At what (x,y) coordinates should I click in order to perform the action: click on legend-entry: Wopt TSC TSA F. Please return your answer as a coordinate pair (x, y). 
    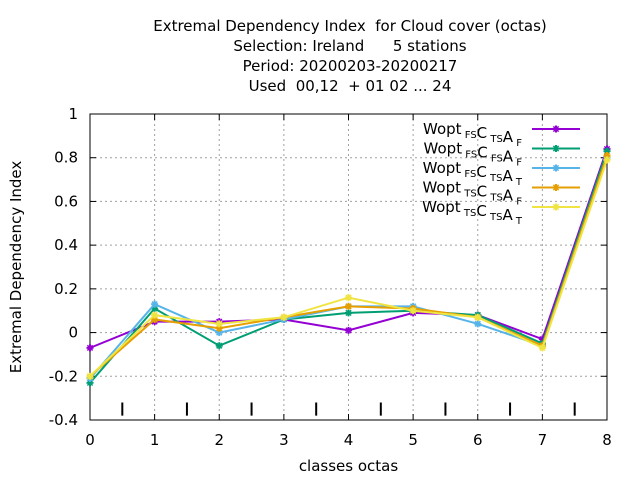
    Looking at the image, I should click on (501, 193).